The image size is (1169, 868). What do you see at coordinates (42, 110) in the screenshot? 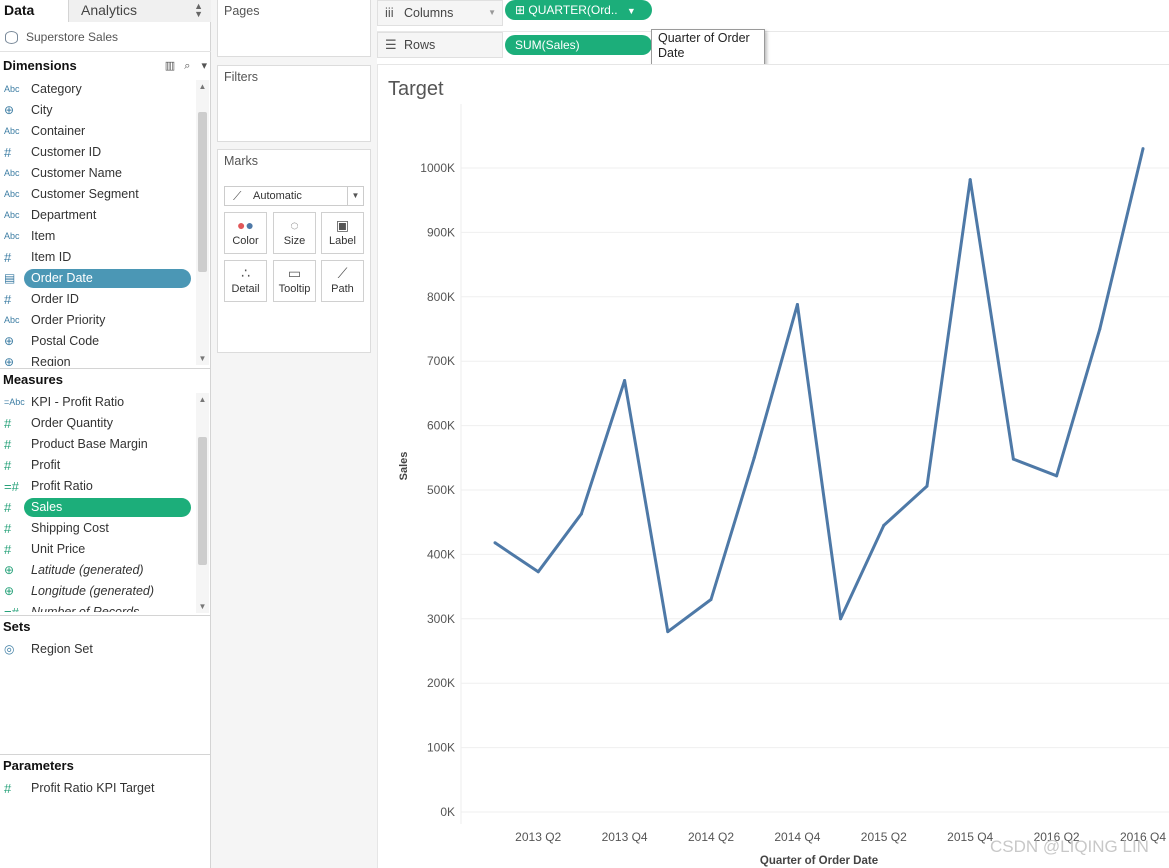
I see `field-label: City` at bounding box center [42, 110].